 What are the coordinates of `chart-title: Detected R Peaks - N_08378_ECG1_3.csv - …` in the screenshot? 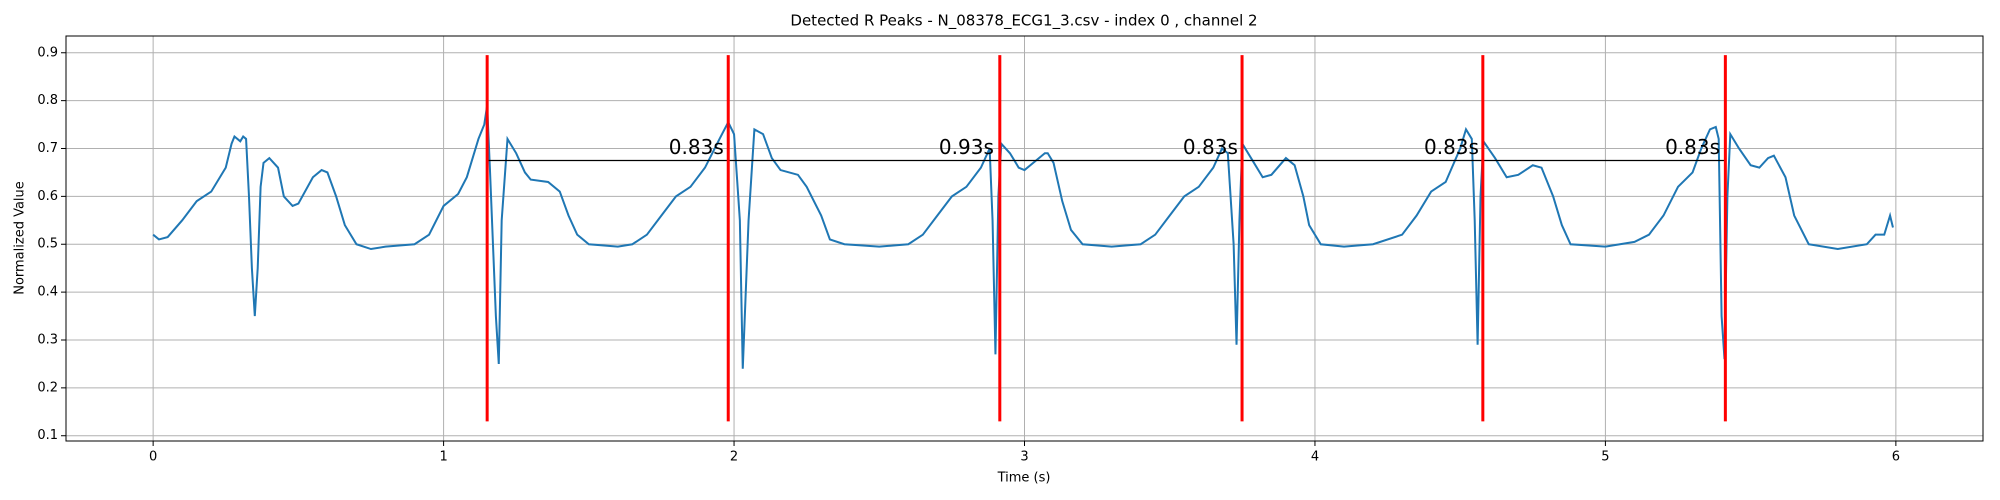 It's located at (1023, 21).